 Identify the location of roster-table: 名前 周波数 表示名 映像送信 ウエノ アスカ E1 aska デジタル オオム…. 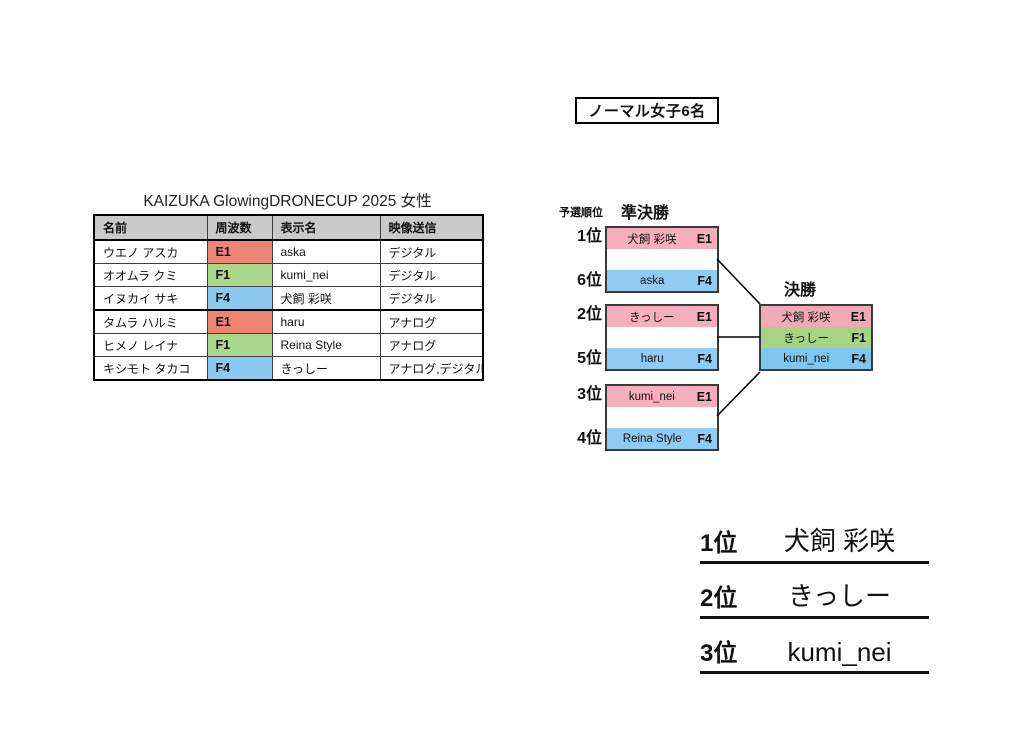
(288, 297).